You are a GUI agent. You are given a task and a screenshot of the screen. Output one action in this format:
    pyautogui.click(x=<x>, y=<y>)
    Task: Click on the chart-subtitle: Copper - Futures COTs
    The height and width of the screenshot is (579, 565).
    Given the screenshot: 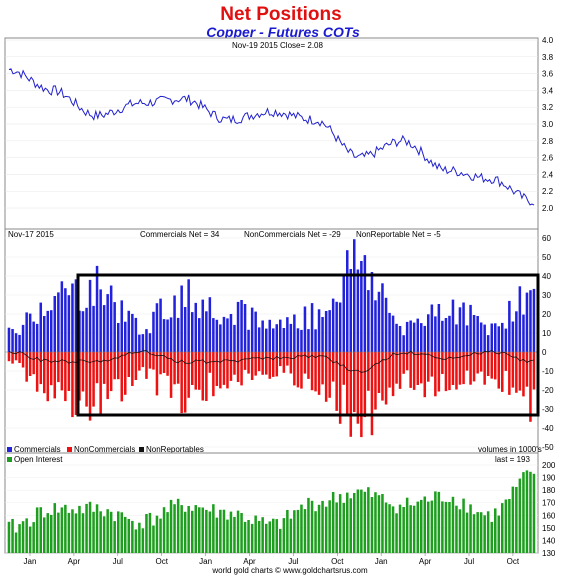 What is the action you would take?
    pyautogui.click(x=283, y=32)
    